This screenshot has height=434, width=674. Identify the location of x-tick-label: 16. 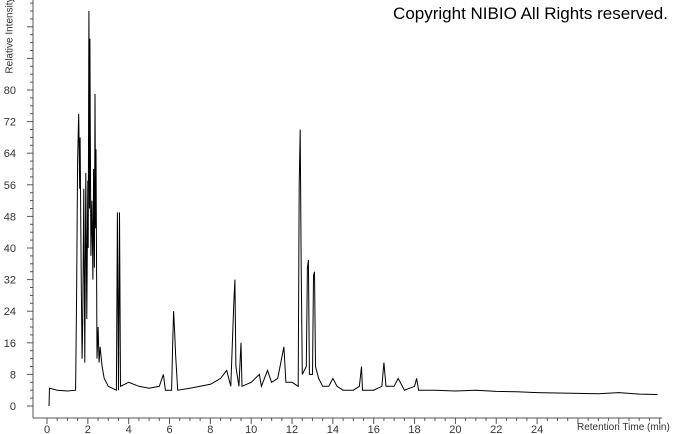
(374, 429).